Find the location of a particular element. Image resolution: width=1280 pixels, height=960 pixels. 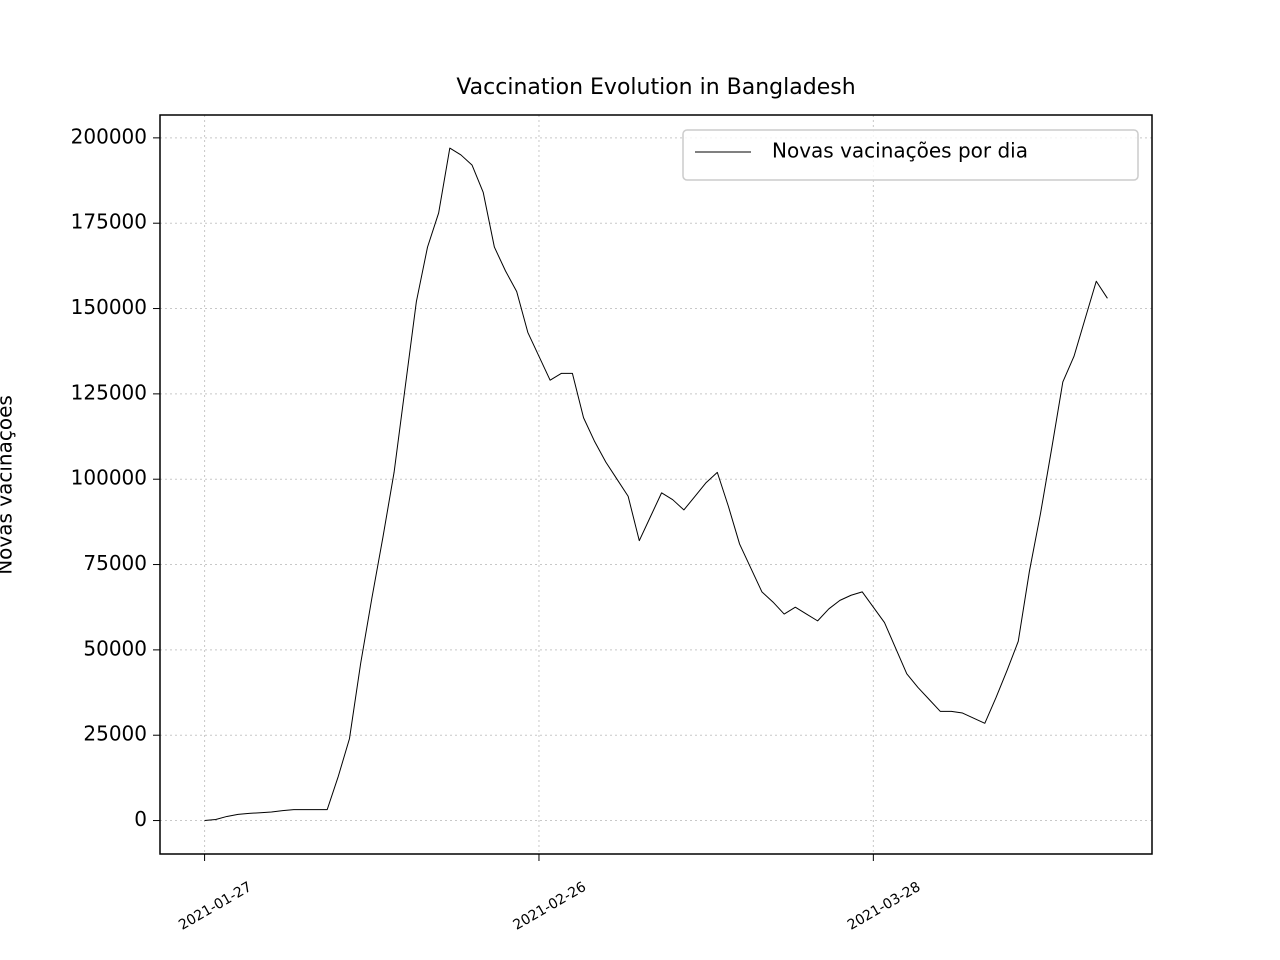

chart-title: Vaccination Evolution in Bangladesh is located at coordinates (655, 87).